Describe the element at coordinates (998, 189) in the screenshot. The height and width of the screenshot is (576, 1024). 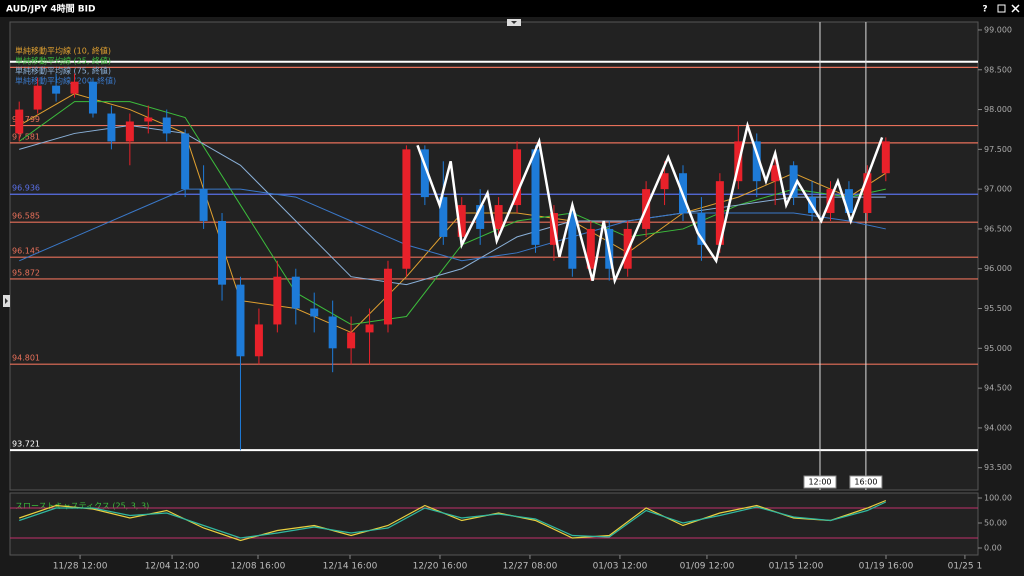
I see `y-tick-label: 97.000` at that location.